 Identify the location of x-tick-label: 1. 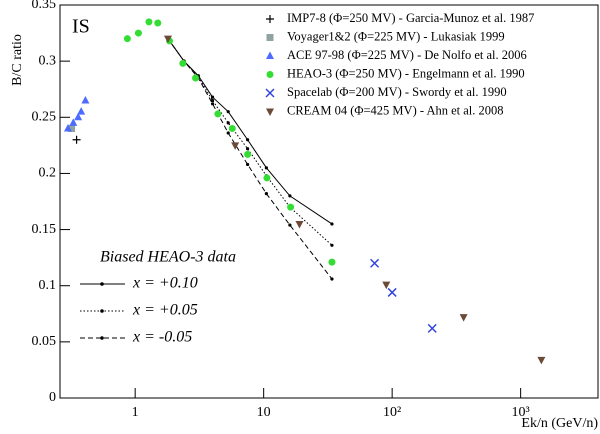
(135, 412).